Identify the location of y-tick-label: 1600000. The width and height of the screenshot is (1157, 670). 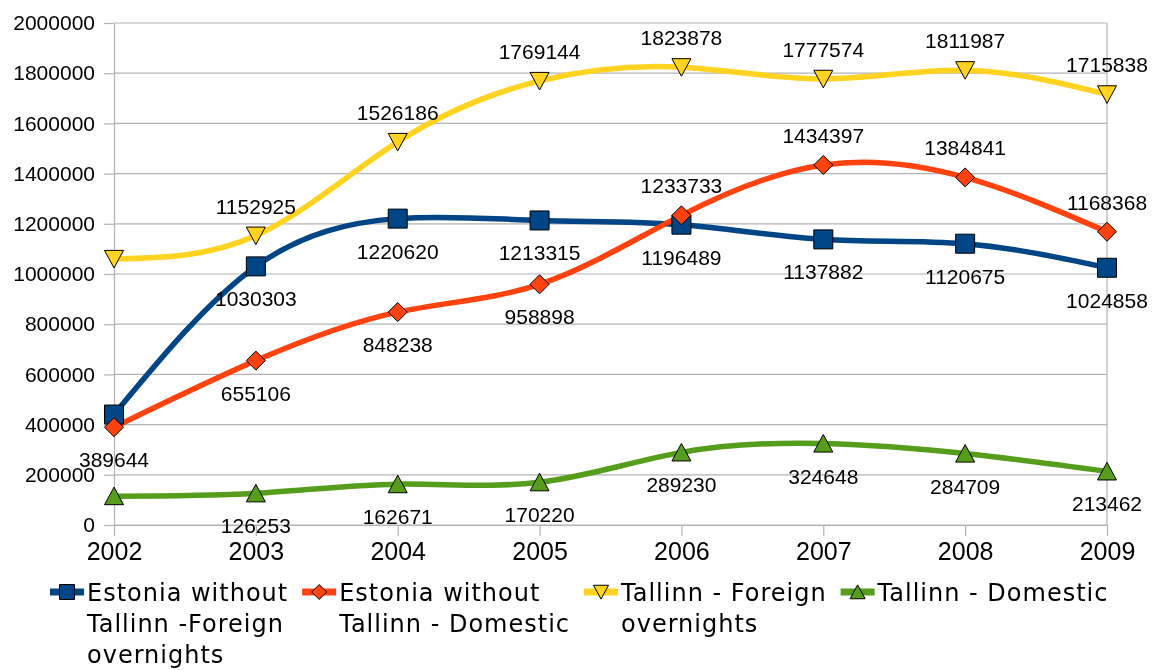
(54, 123).